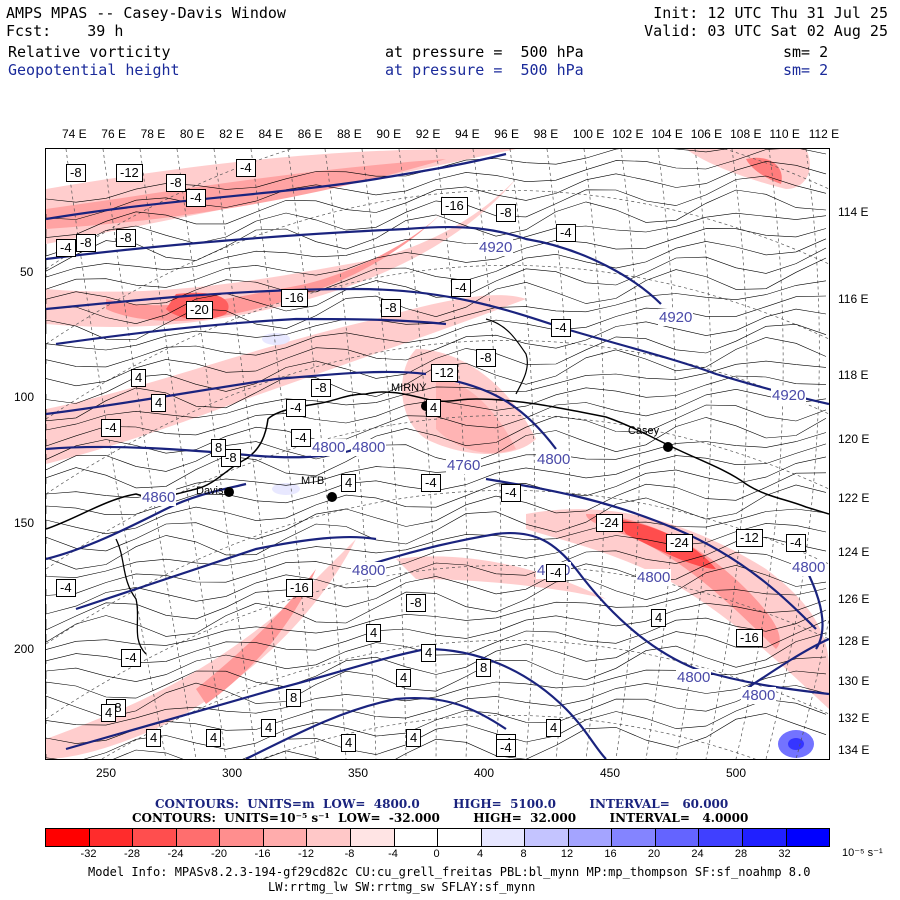 This screenshot has width=900, height=900. What do you see at coordinates (854, 641) in the screenshot?
I see `right-longitude-label: 128 E` at bounding box center [854, 641].